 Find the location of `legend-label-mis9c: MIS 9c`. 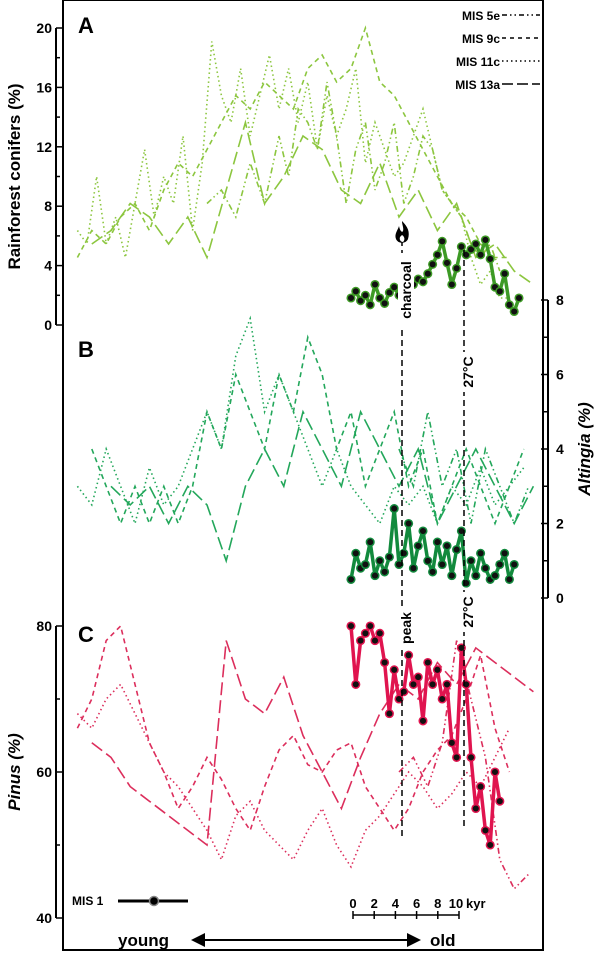

legend-label-mis9c: MIS 9c is located at coordinates (481, 39).